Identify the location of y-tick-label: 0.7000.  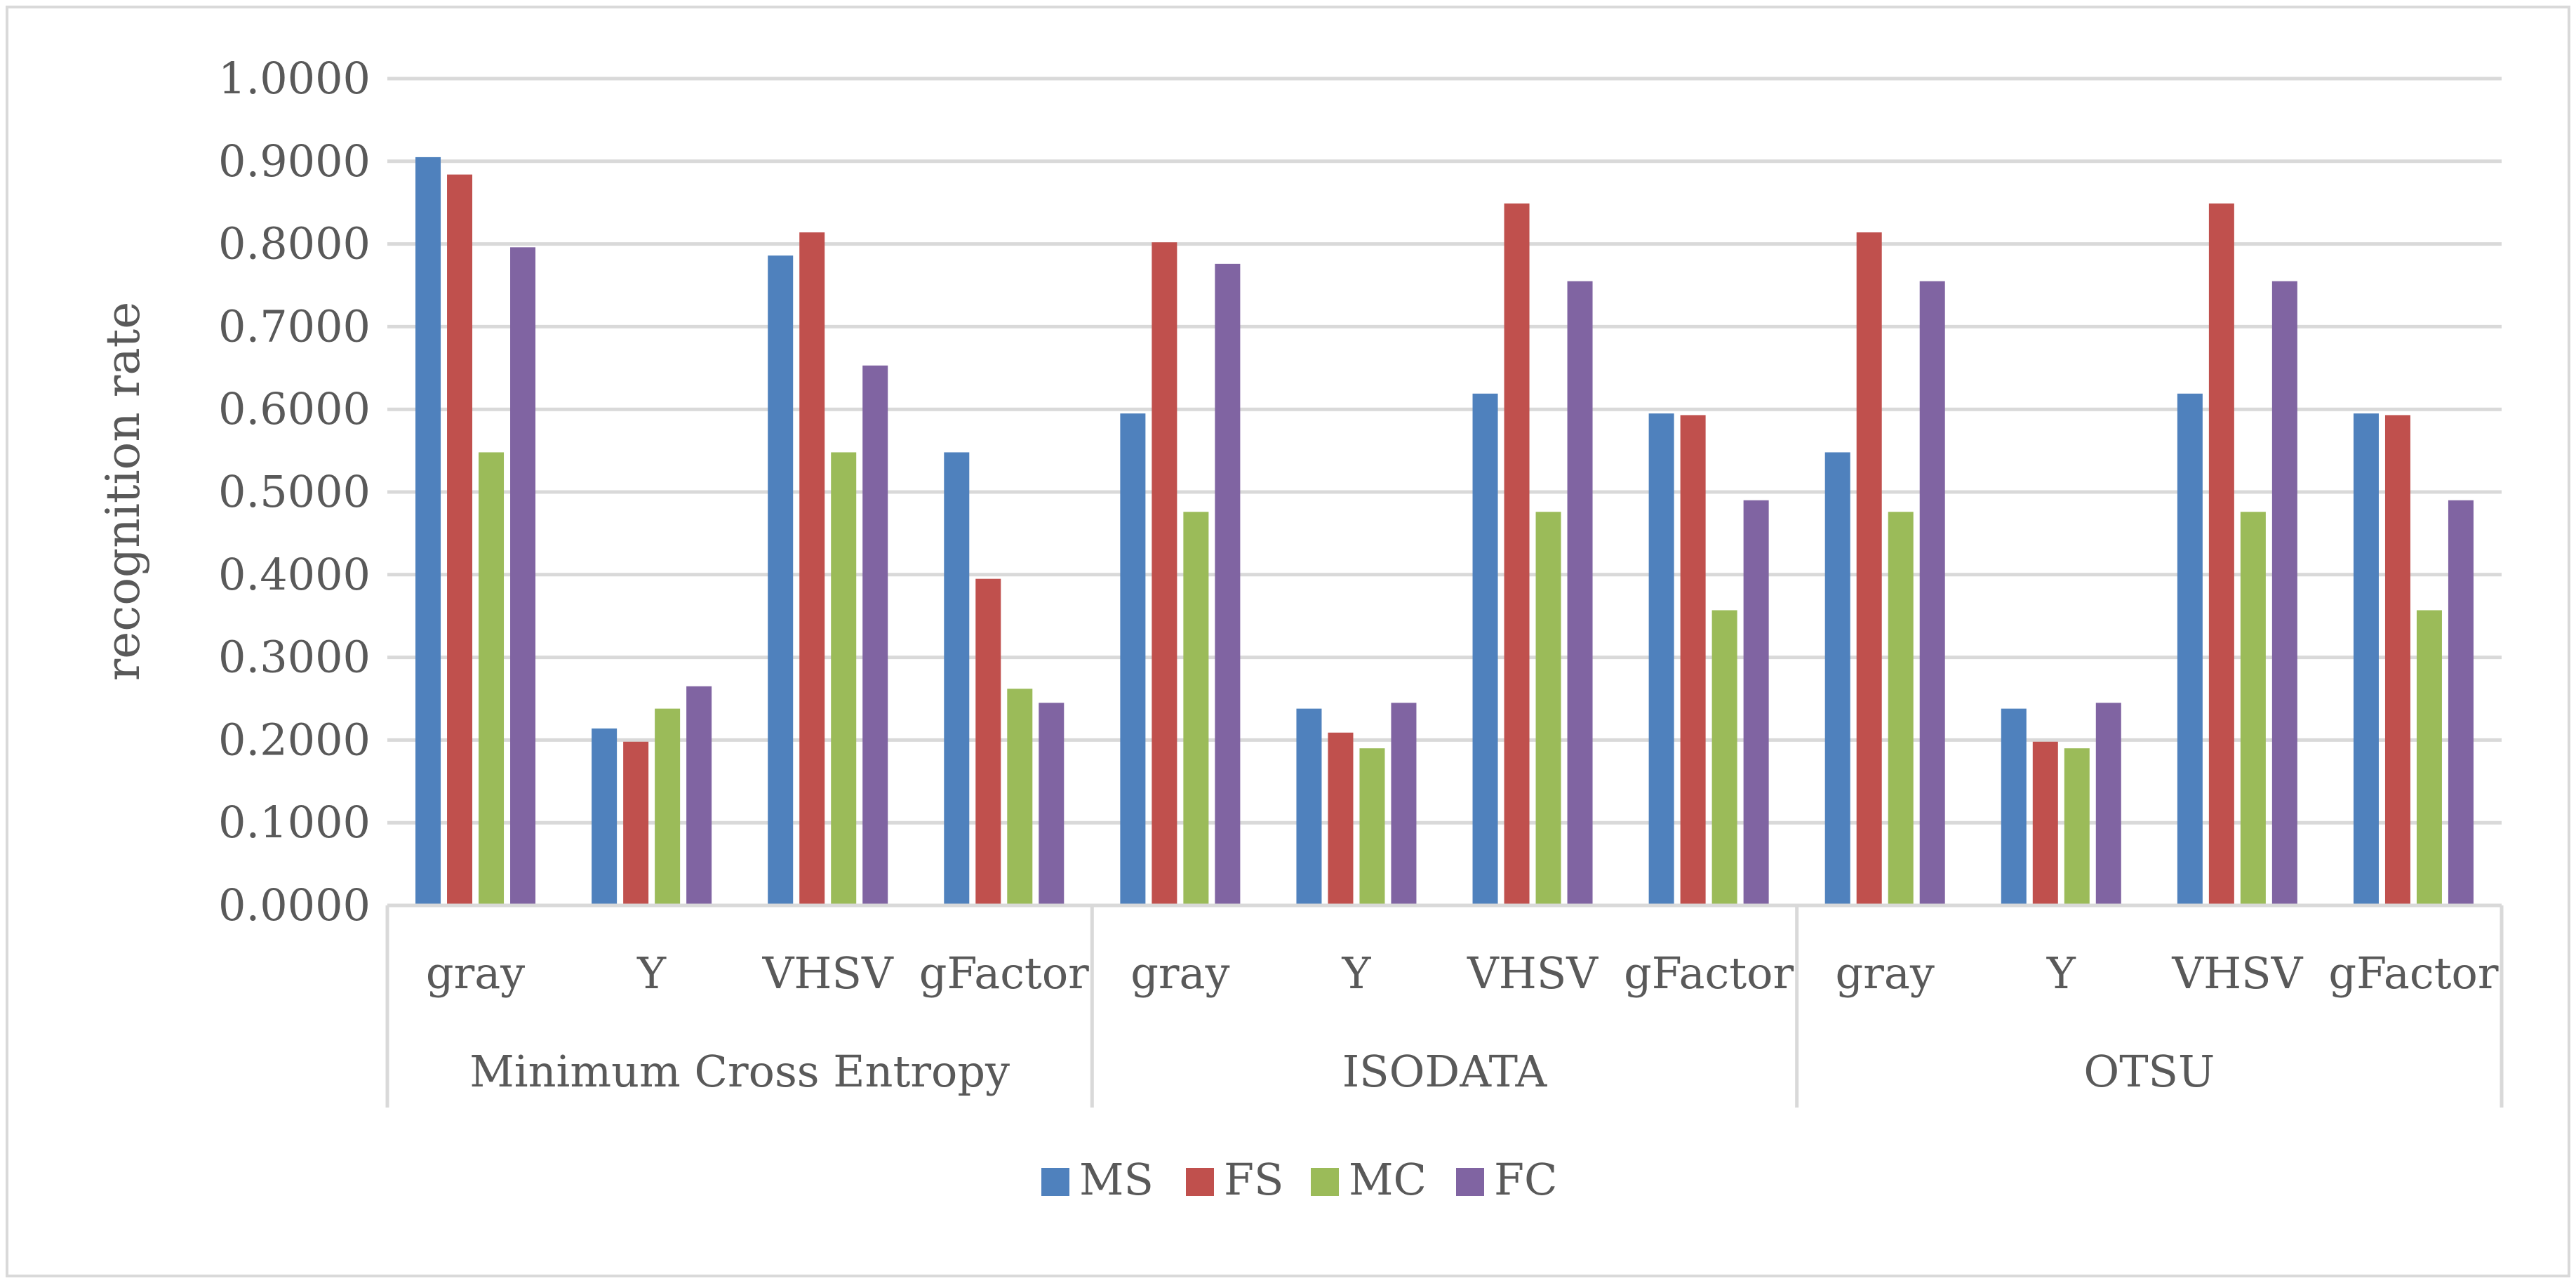
(295, 326).